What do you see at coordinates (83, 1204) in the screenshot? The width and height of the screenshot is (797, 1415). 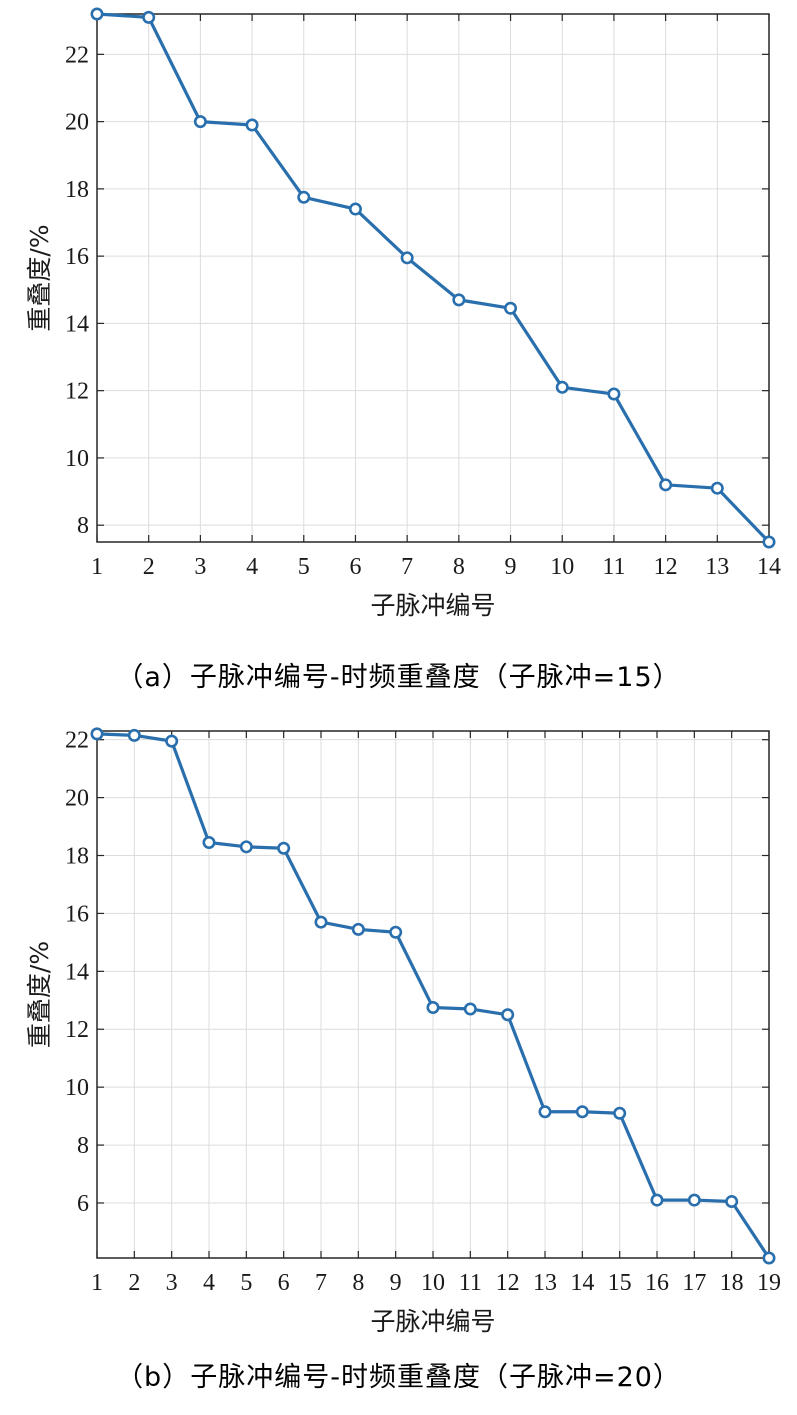 I see `y-tick-label: 6` at bounding box center [83, 1204].